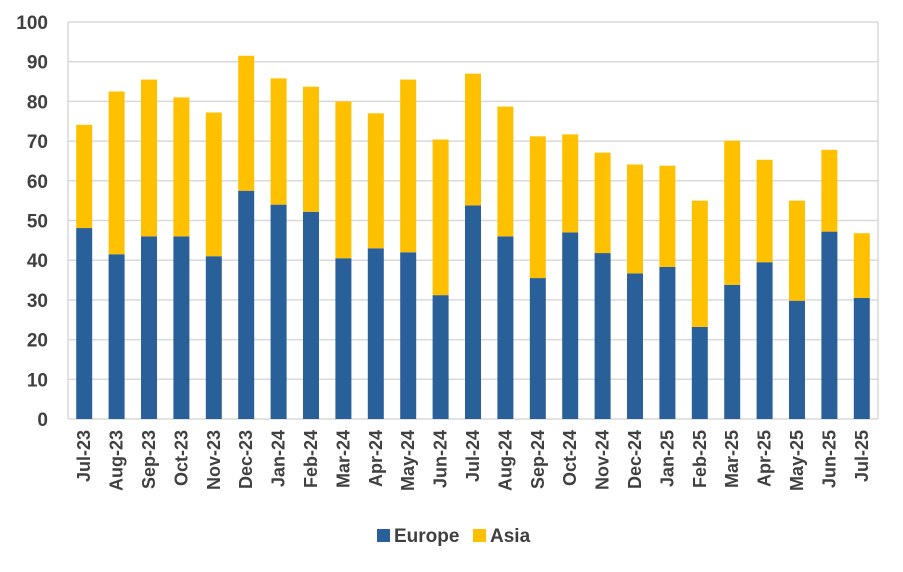  Describe the element at coordinates (279, 458) in the screenshot. I see `x-tick-label: Jan-24` at that location.